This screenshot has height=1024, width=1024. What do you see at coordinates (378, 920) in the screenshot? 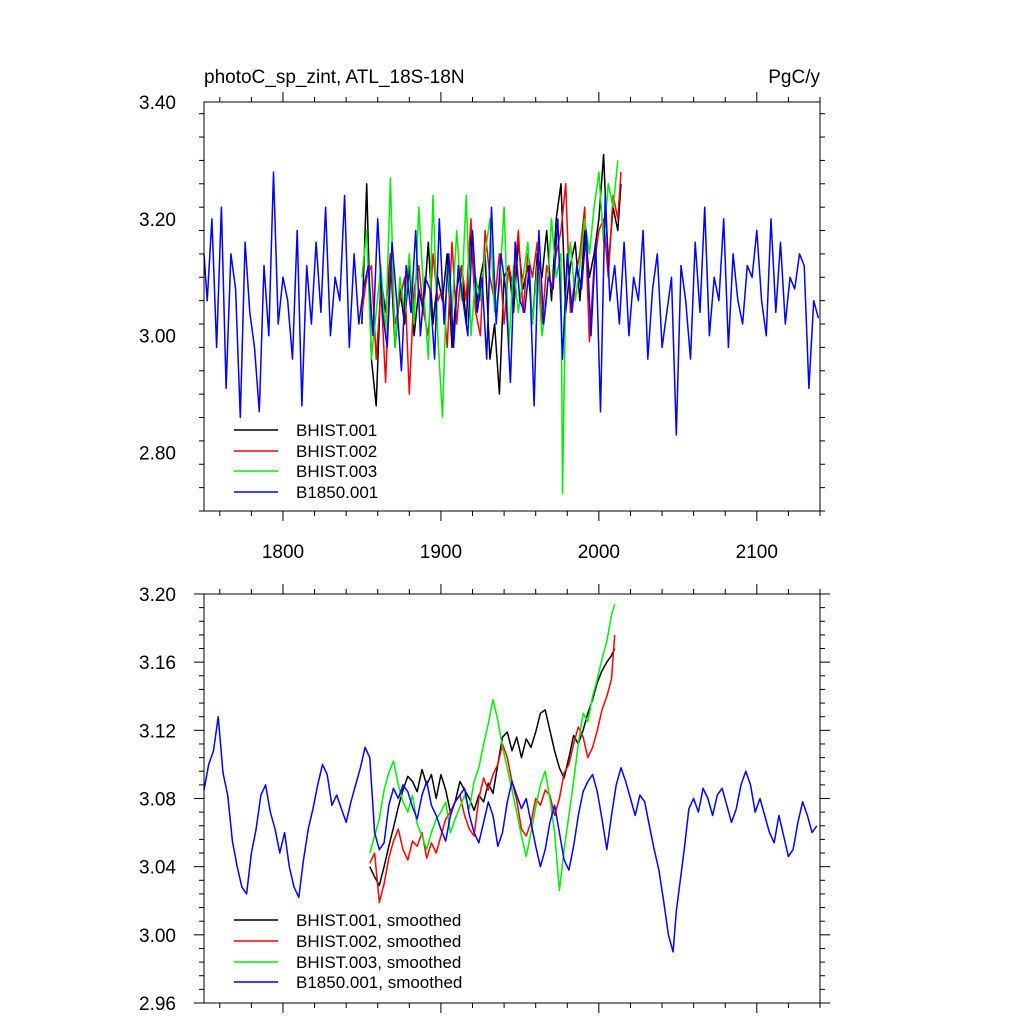
I see `legend-label-bhist-001-smoothed: BHIST.001, smoothed` at bounding box center [378, 920].